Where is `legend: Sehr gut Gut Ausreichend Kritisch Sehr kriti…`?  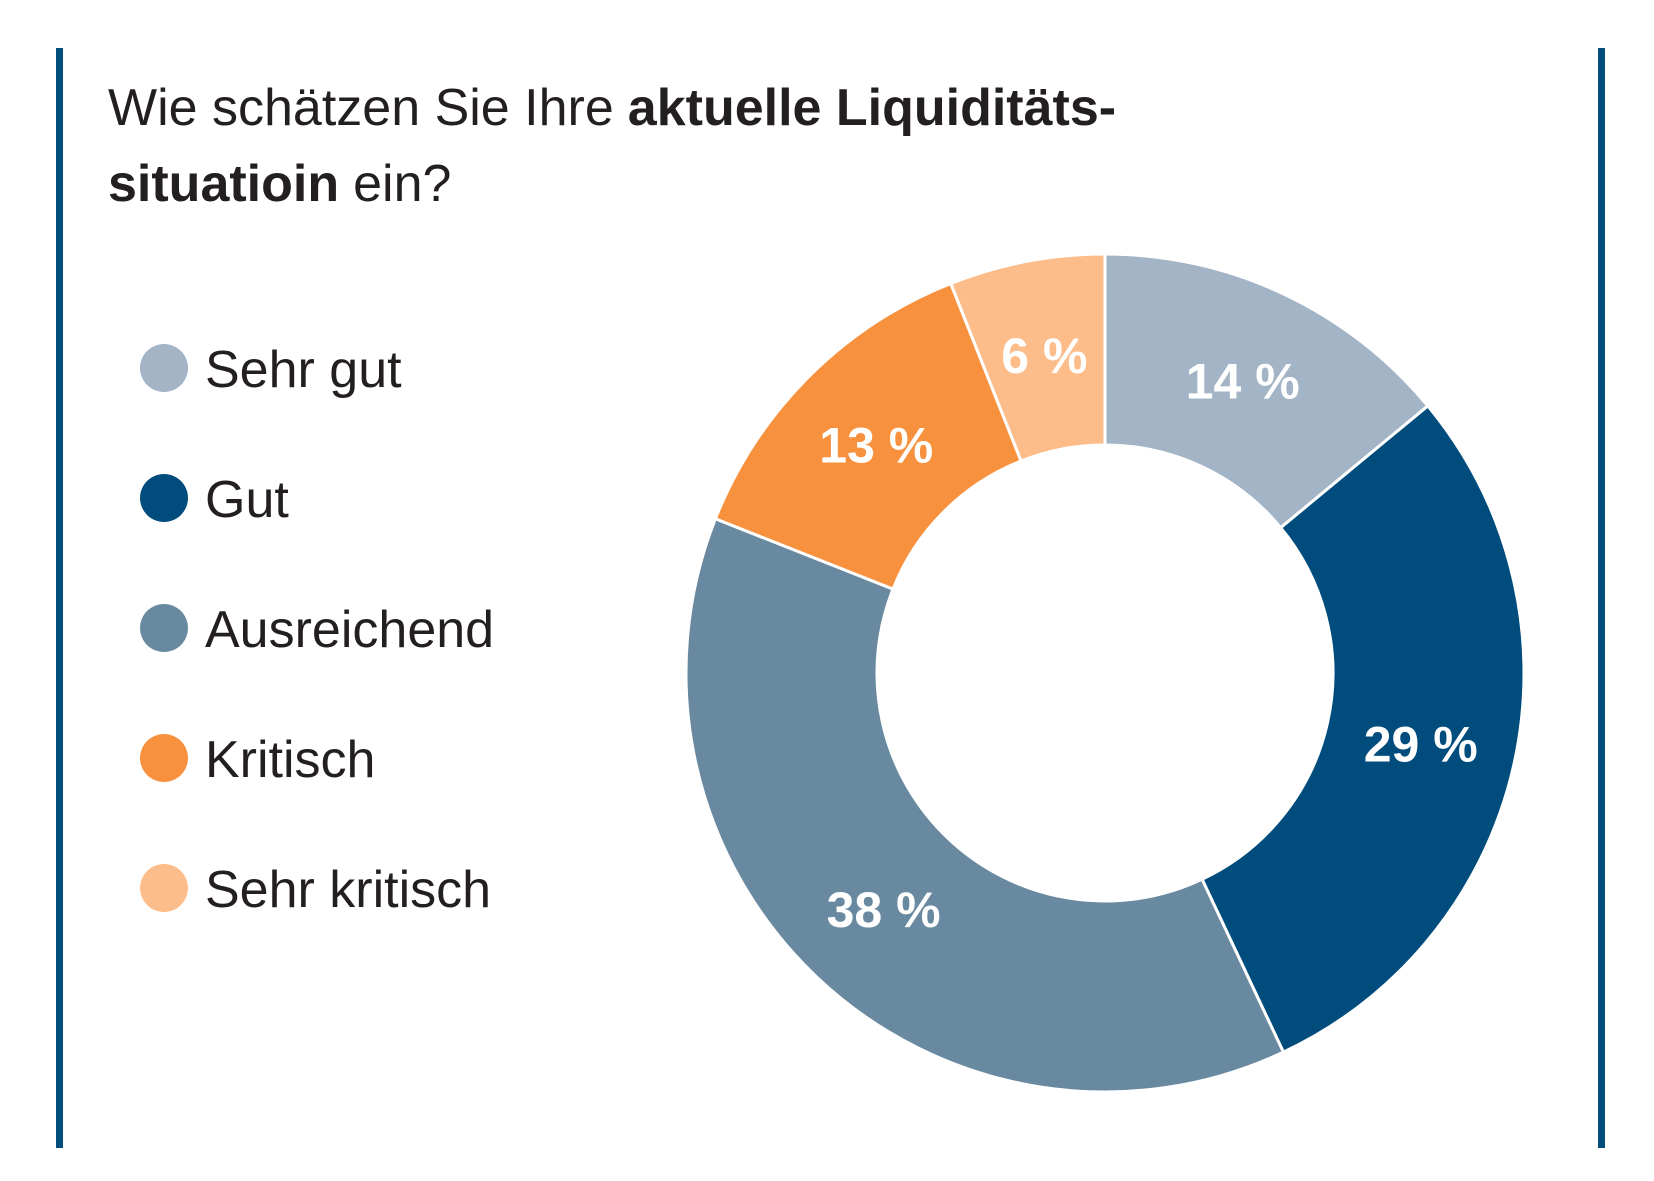 legend: Sehr gut Gut Ausreichend Kritisch Sehr kriti… is located at coordinates (317, 630).